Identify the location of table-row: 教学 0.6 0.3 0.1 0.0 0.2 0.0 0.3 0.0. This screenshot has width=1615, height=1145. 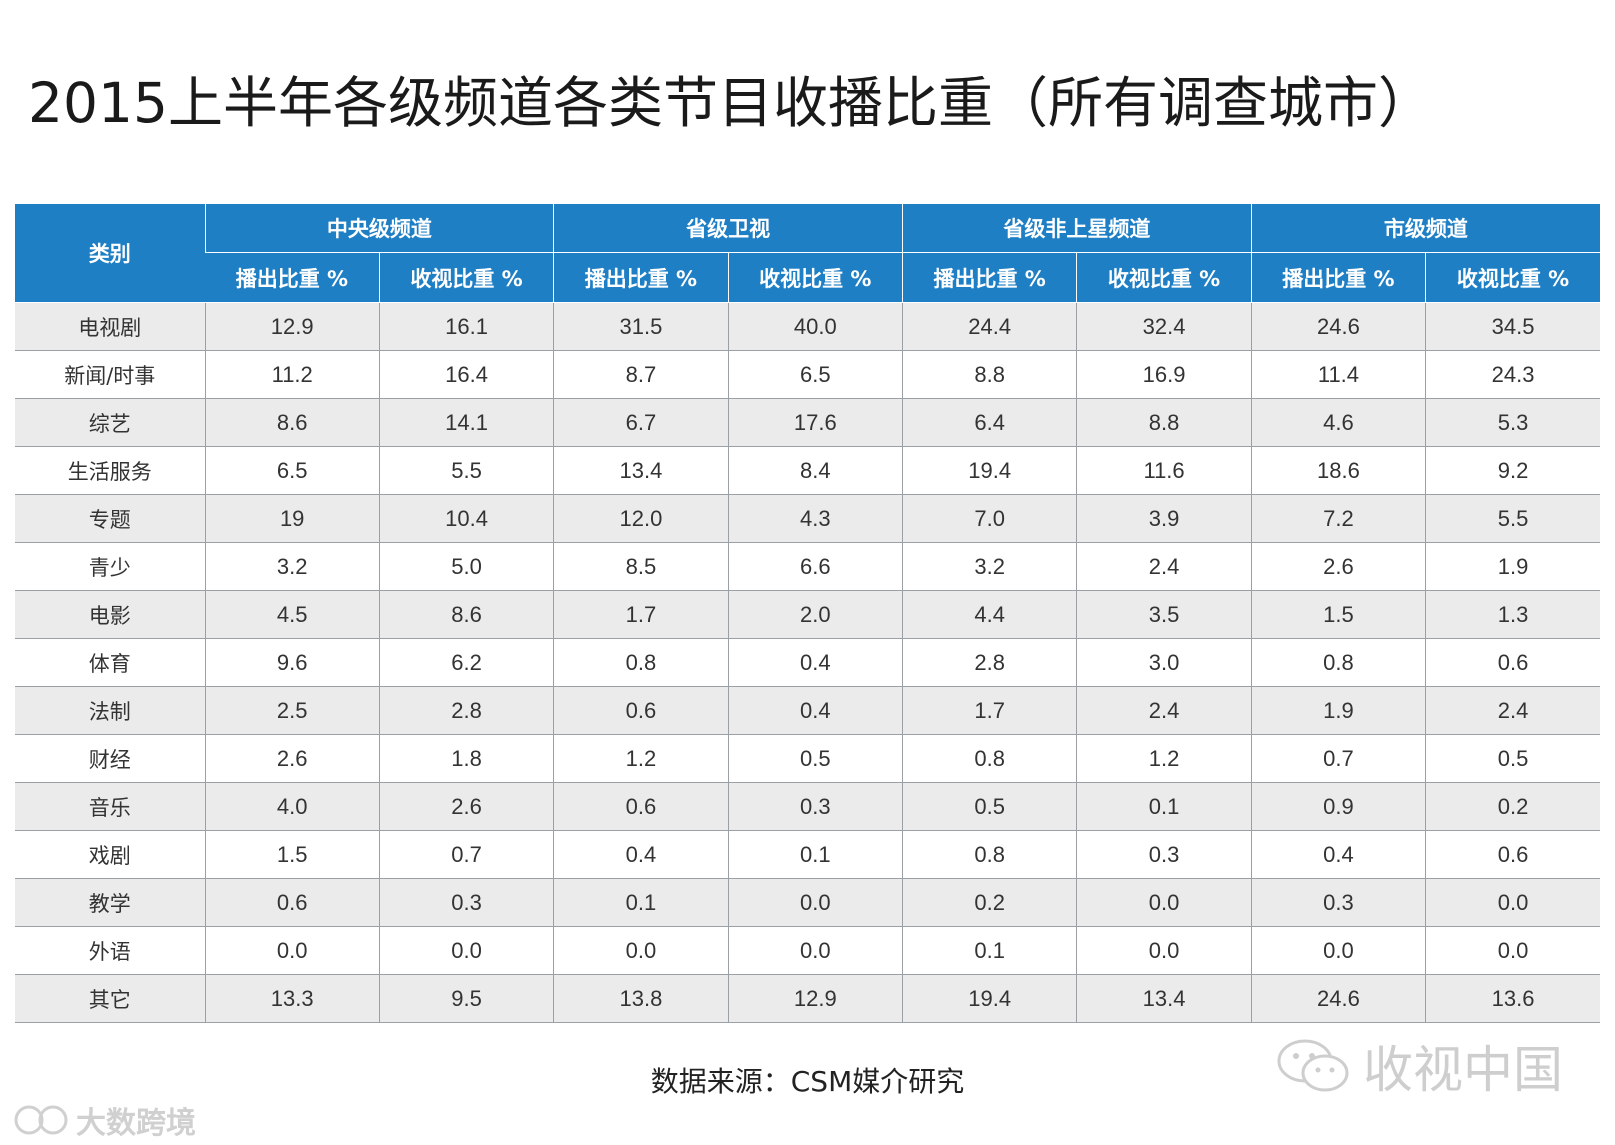
(807, 902).